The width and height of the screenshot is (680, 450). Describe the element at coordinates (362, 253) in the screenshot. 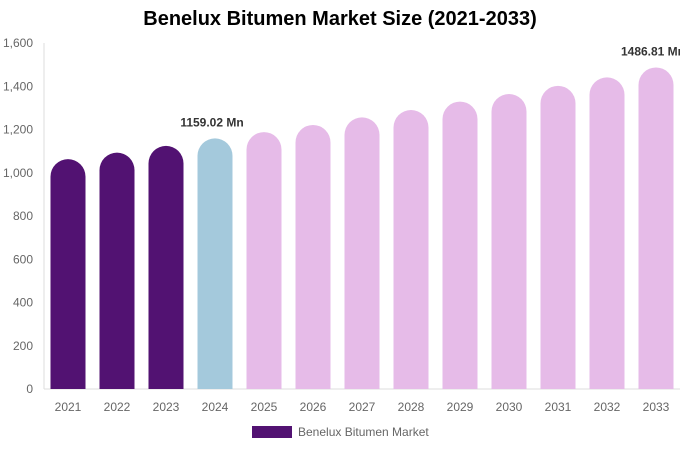

I see `bar-2027` at that location.